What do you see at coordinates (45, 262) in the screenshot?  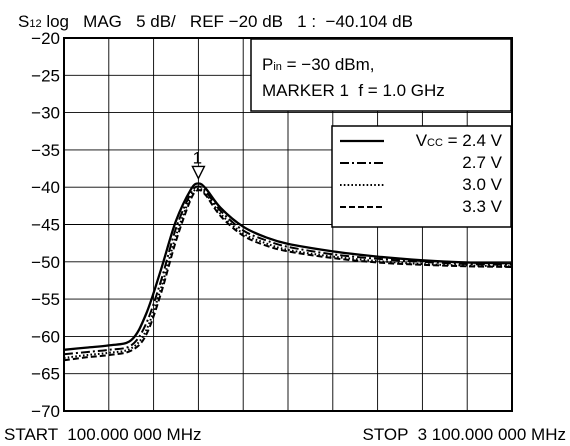 I see `y-tick-label: −50` at bounding box center [45, 262].